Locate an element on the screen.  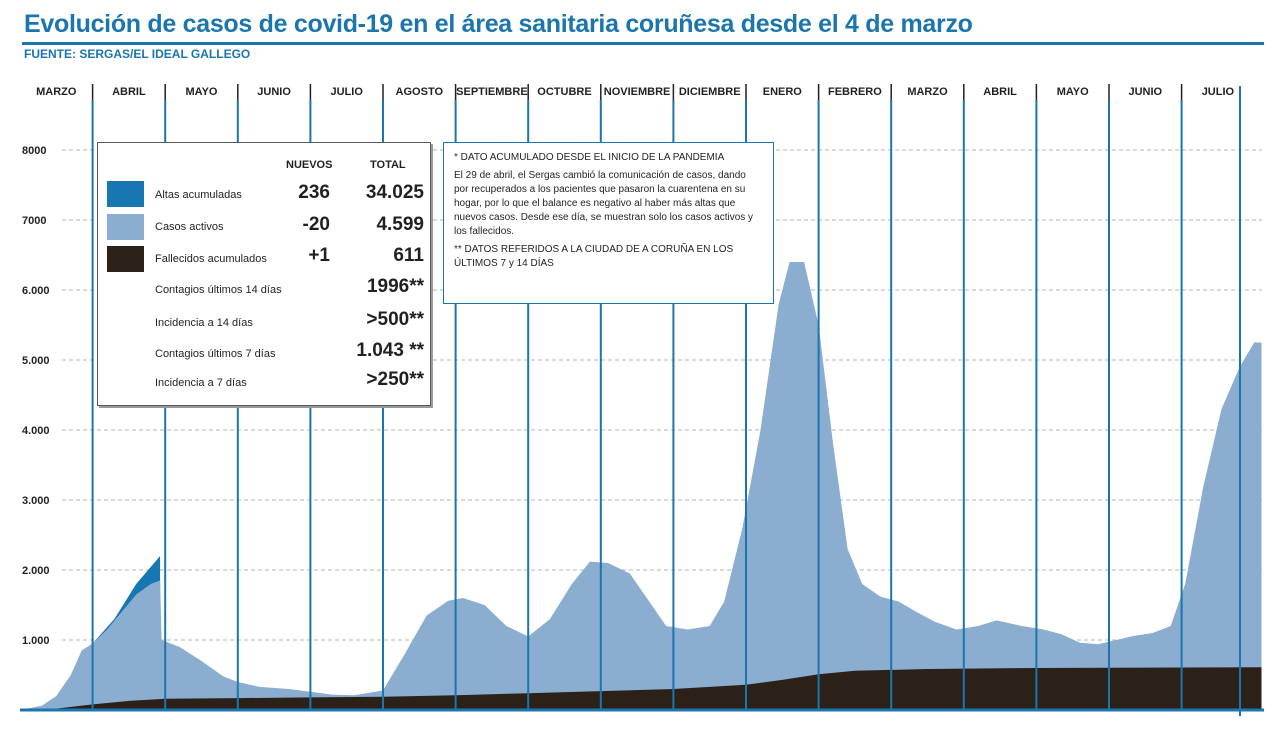
y-tick-label: 8000 is located at coordinates (34, 151).